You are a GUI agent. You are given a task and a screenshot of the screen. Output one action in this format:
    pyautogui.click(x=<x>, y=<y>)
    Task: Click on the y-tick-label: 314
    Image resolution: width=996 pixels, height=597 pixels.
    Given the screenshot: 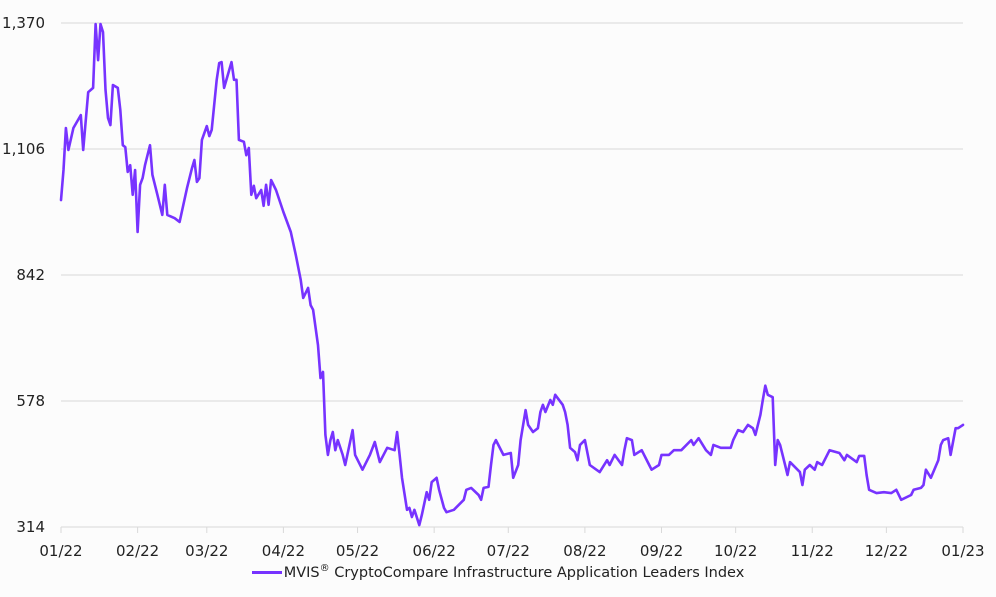 What is the action you would take?
    pyautogui.click(x=30, y=527)
    